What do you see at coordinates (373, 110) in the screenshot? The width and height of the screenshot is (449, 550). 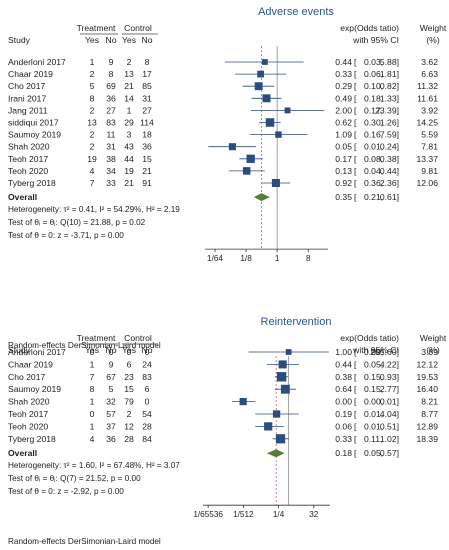 I see `ci-lower: 0.17,` at bounding box center [373, 110].